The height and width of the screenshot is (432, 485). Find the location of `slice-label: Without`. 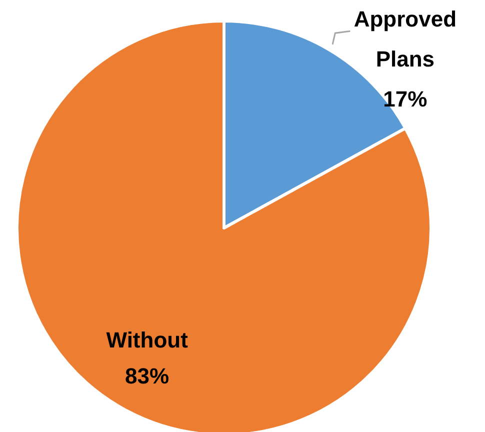

slice-label: Without is located at coordinates (147, 340).